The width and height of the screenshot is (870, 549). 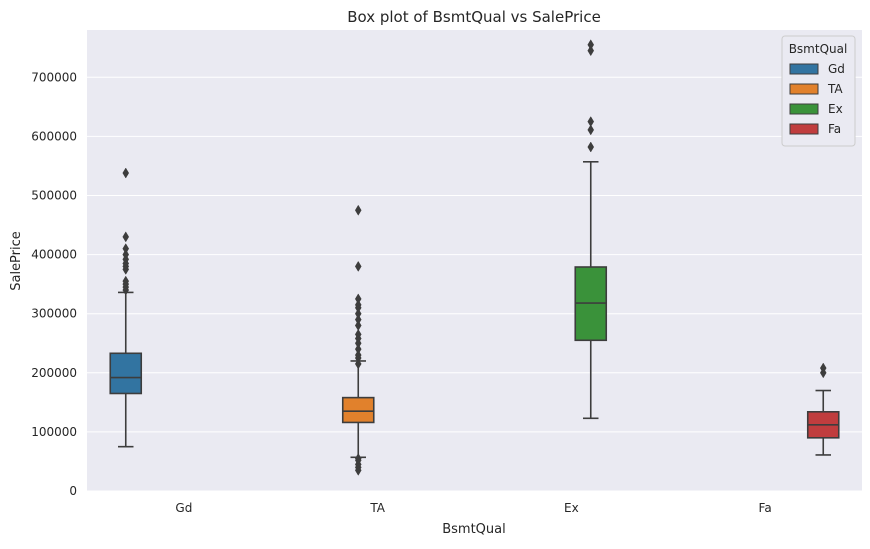 What do you see at coordinates (126, 307) in the screenshot?
I see `box-group-gd` at bounding box center [126, 307].